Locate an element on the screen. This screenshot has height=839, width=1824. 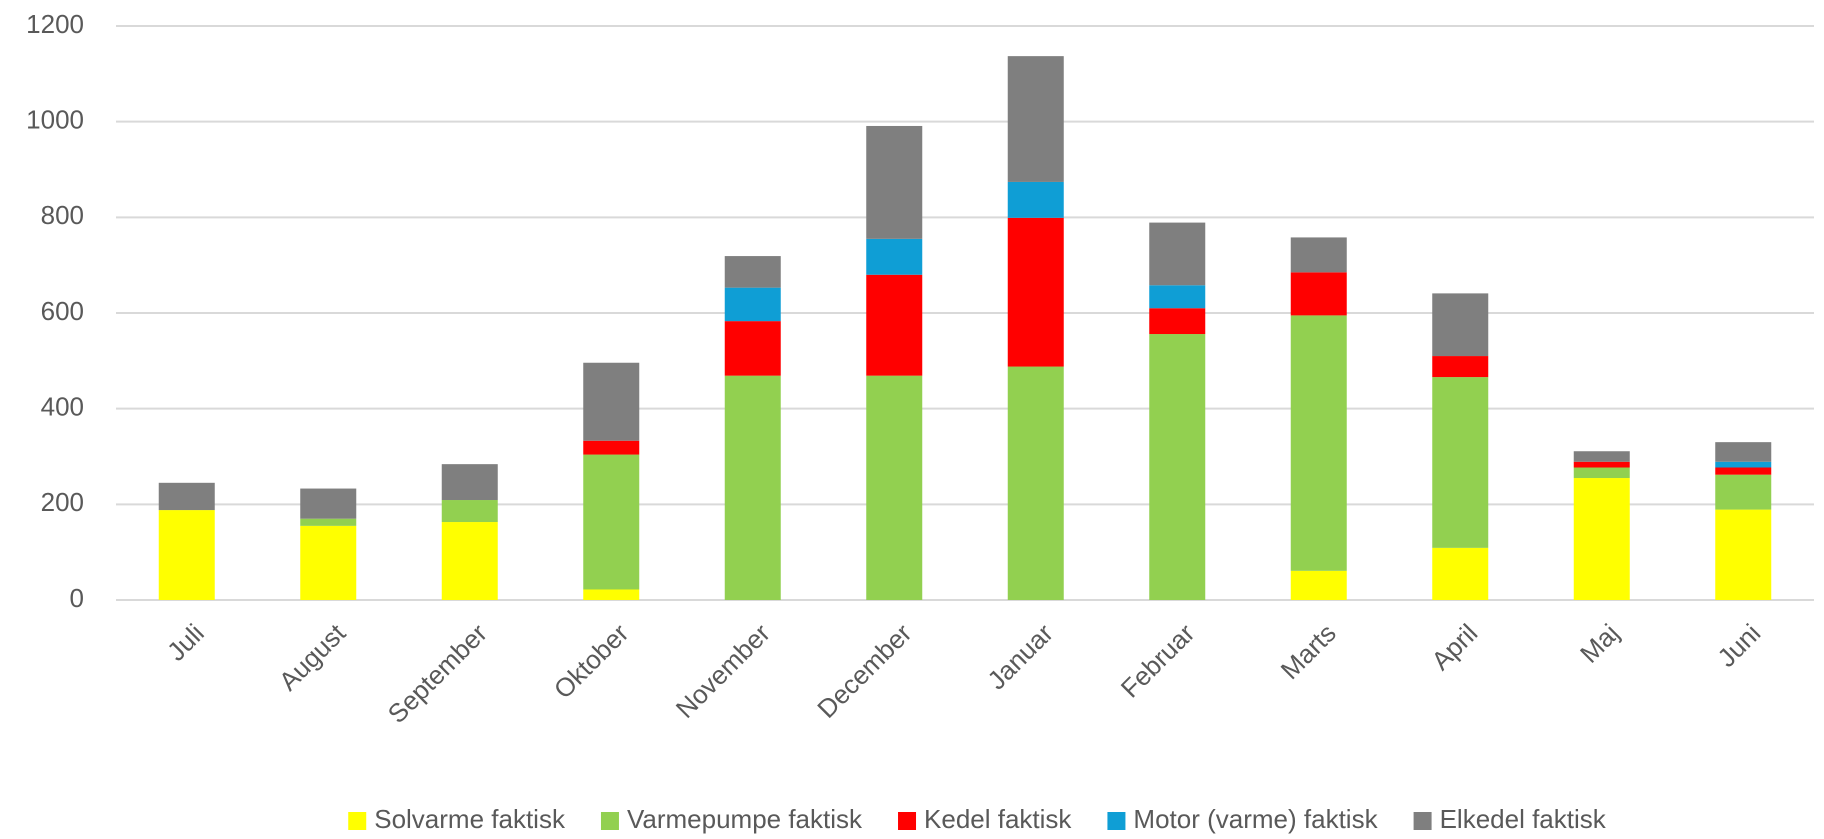
legend-label: Motor (varme) faktisk is located at coordinates (1255, 819).